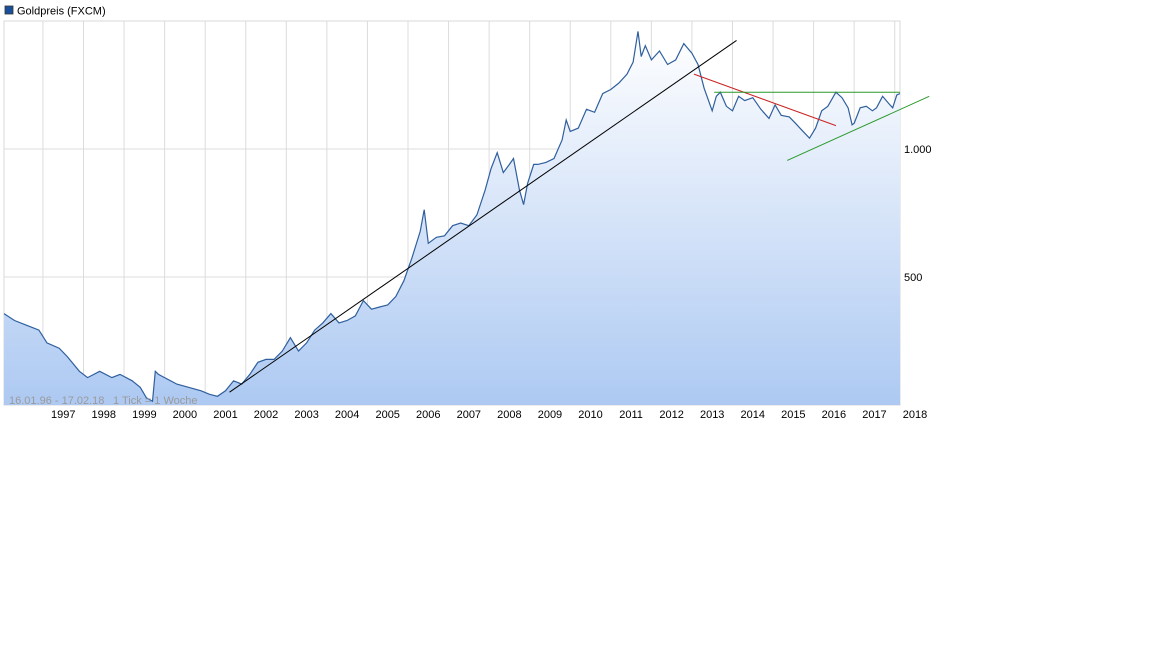 This screenshot has width=1152, height=648. I want to click on x-tick-label-2014: 2014, so click(753, 415).